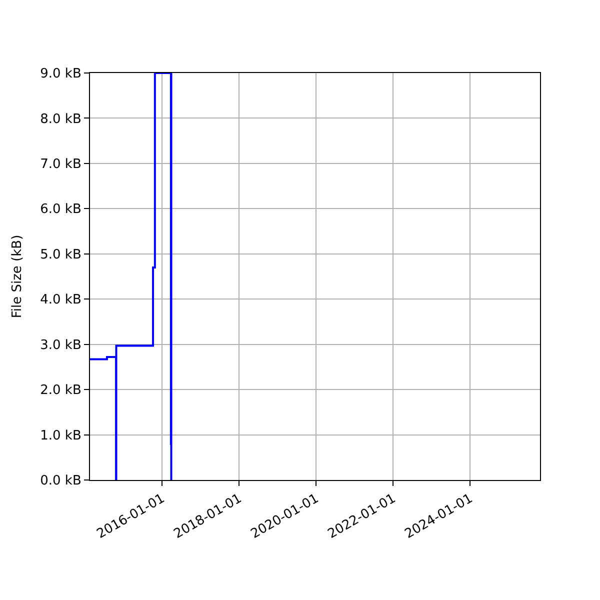 This screenshot has height=600, width=600. Describe the element at coordinates (61, 119) in the screenshot. I see `y-tick-label: 8.0 kB` at that location.